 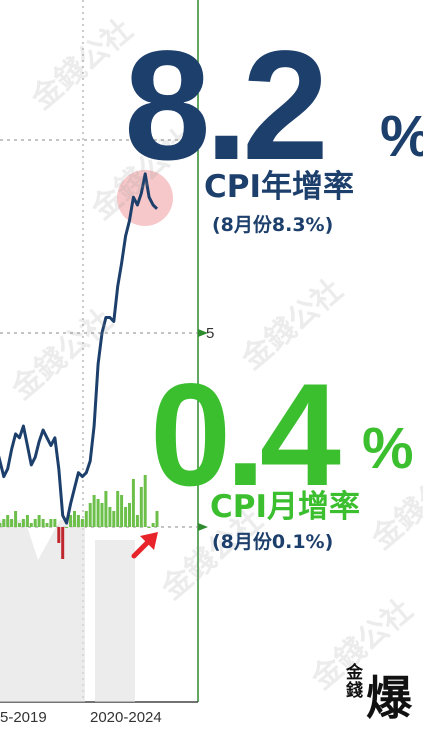 I want to click on y-tick-label: 5, so click(x=210, y=333).